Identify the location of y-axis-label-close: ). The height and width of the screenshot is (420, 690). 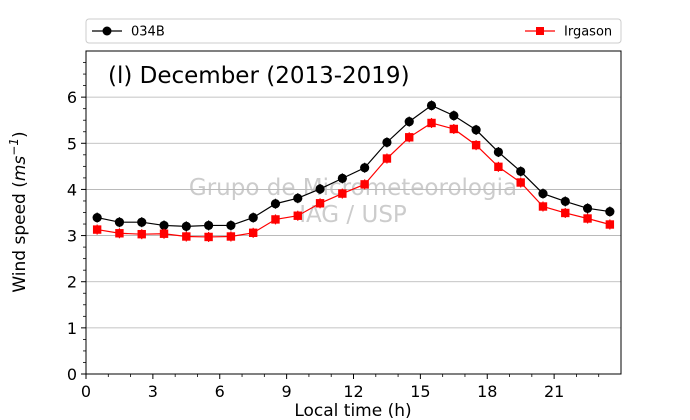
(20, 134).